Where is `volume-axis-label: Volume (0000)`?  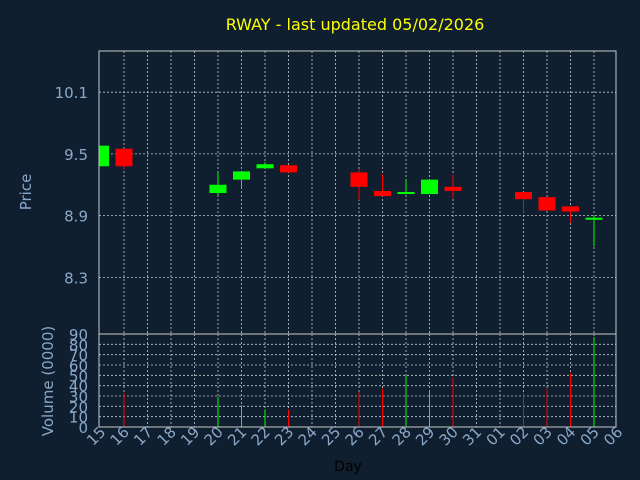 volume-axis-label: Volume (0000) is located at coordinates (48, 381).